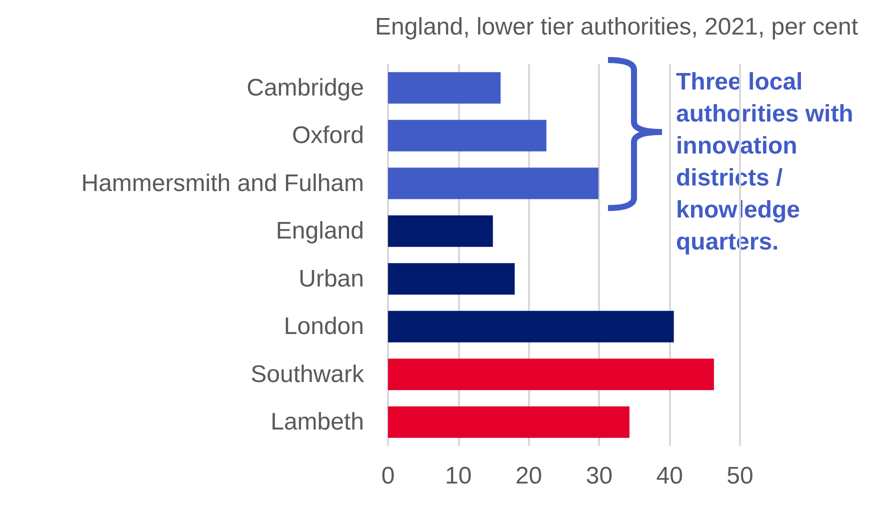 This screenshot has height=514, width=875. Describe the element at coordinates (320, 231) in the screenshot. I see `y-tick-label: England` at that location.